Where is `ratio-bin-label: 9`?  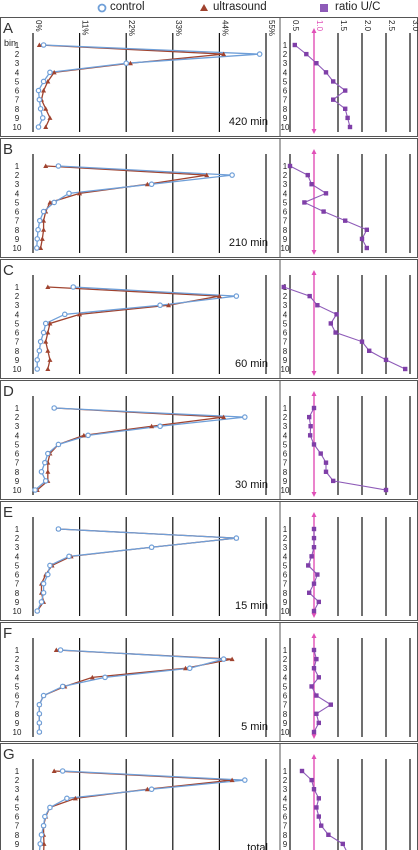
ratio-bin-label: 9 is located at coordinates (285, 723).